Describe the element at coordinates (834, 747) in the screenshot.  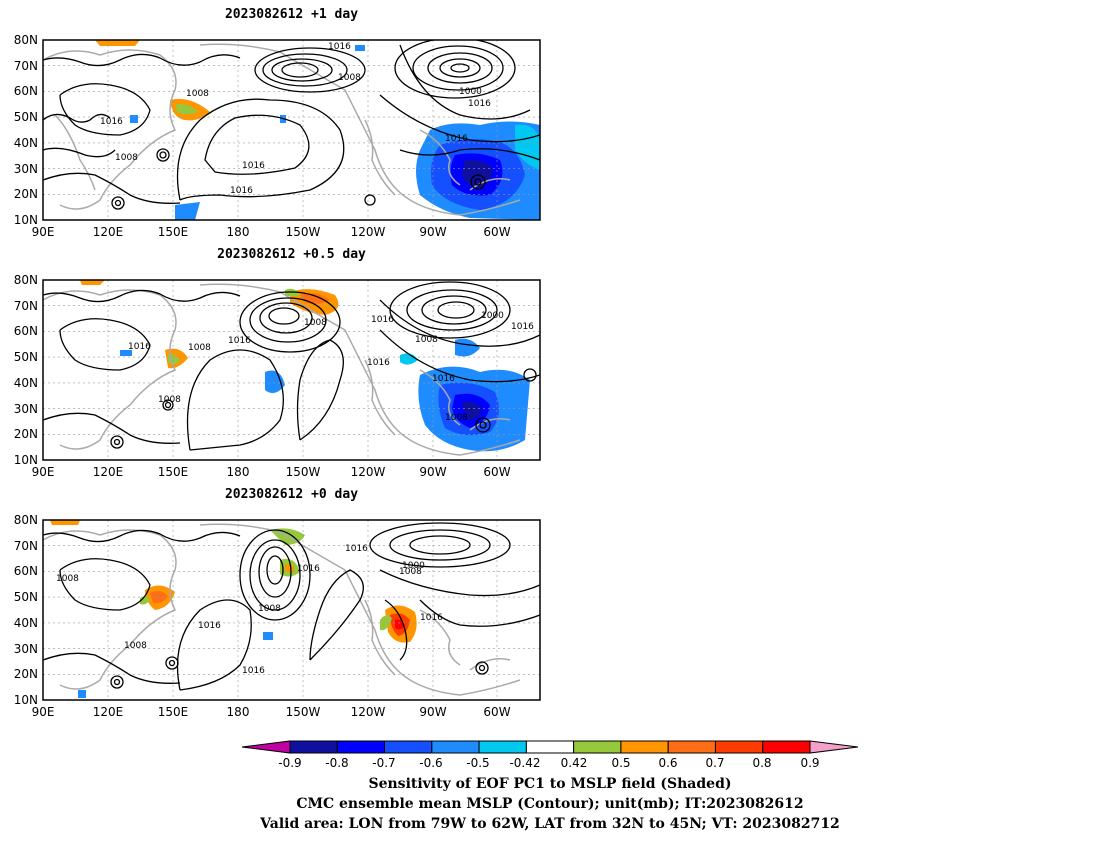
I see `colorbar-high-triangle` at that location.